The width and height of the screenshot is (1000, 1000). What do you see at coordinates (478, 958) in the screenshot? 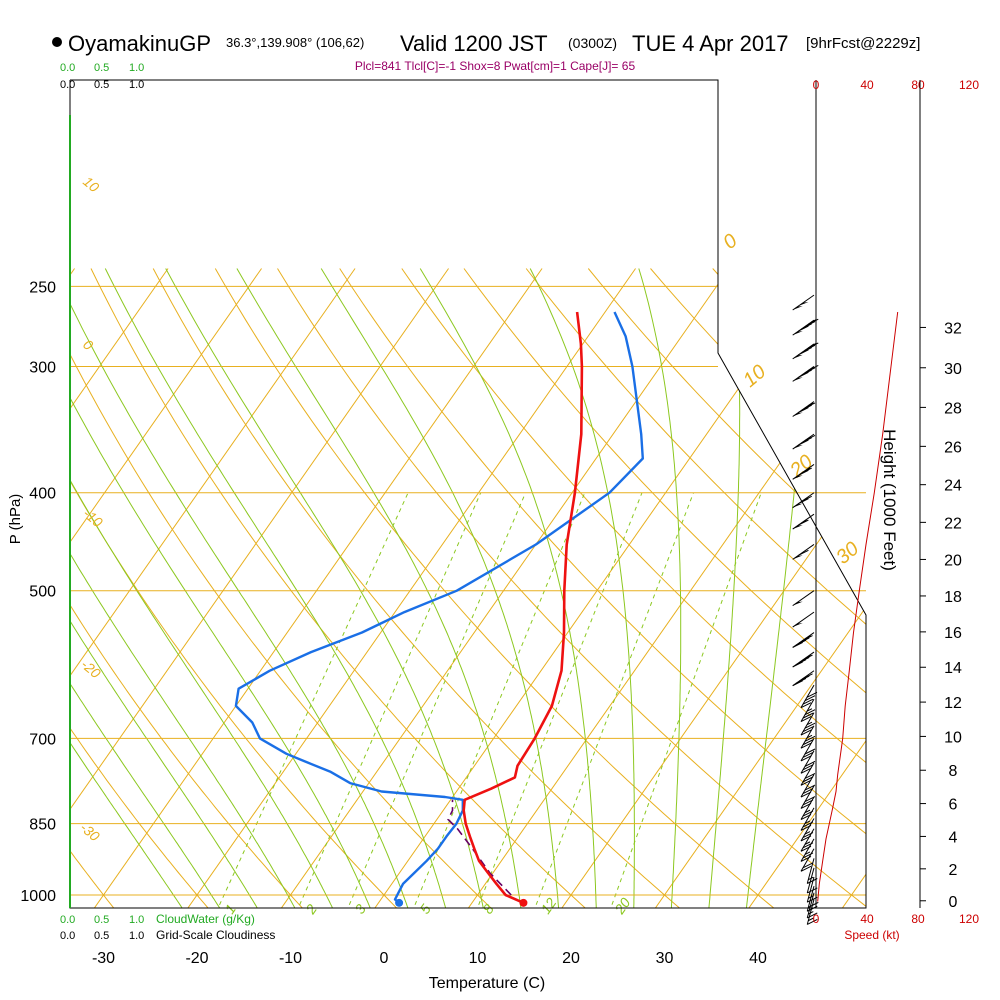
I see `x-tick-label: 10` at bounding box center [478, 958].